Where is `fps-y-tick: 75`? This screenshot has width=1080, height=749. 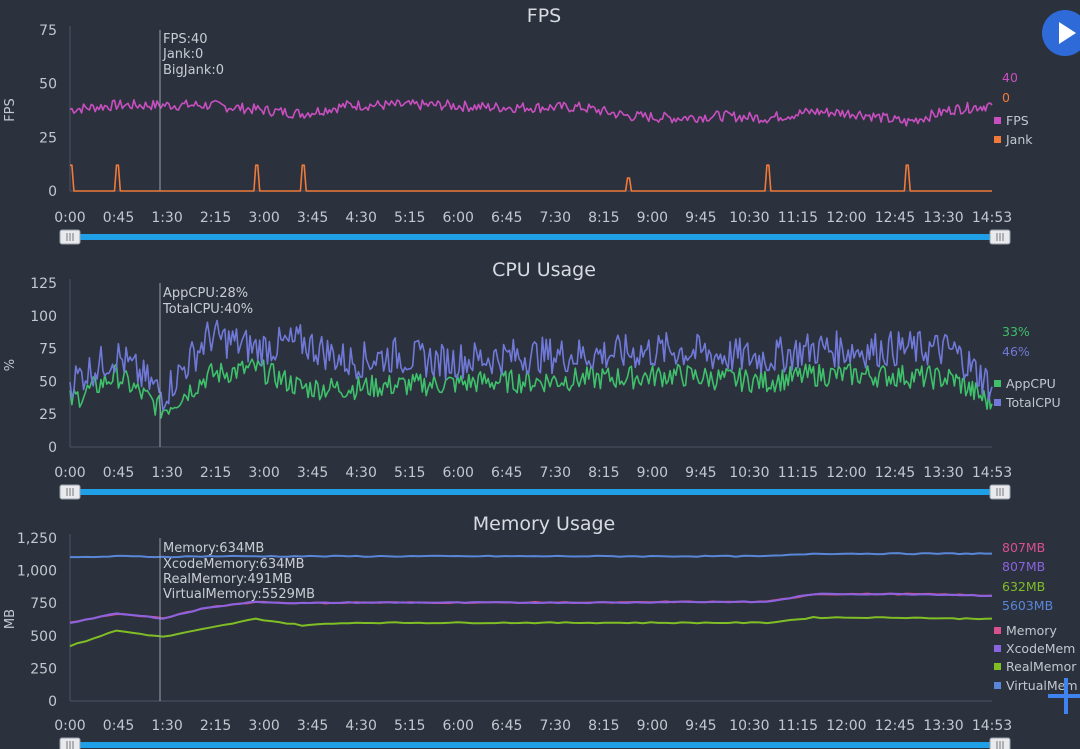
fps-y-tick: 75 is located at coordinates (48, 31).